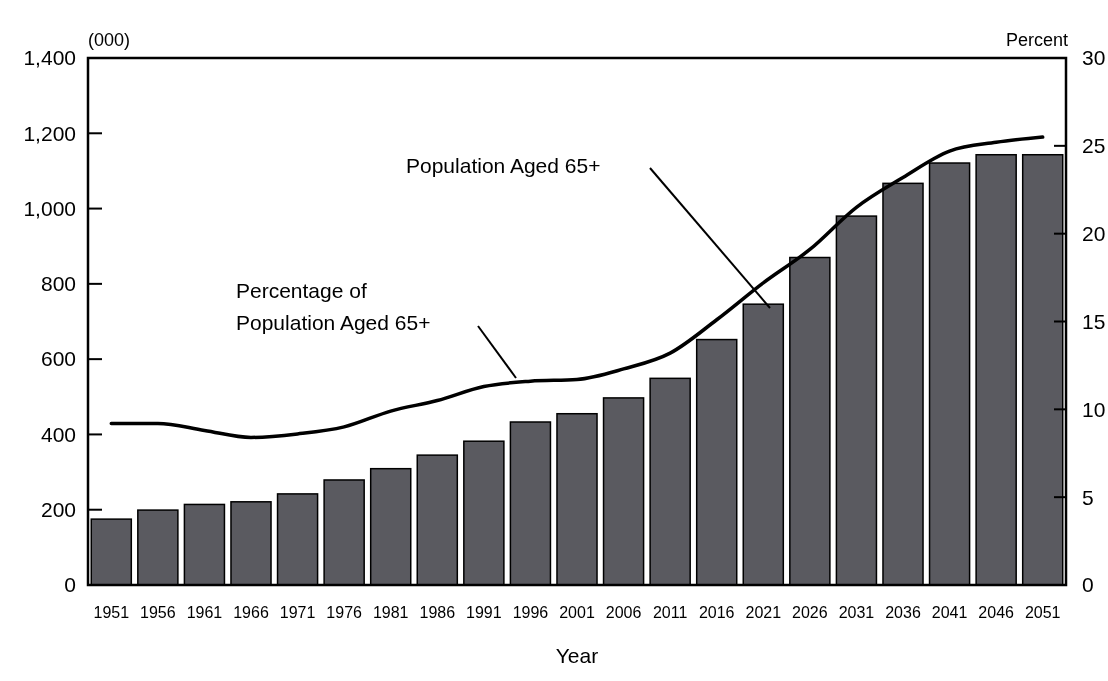 This screenshot has height=681, width=1108. Describe the element at coordinates (1094, 58) in the screenshot. I see `y2-tick-label: 30` at that location.